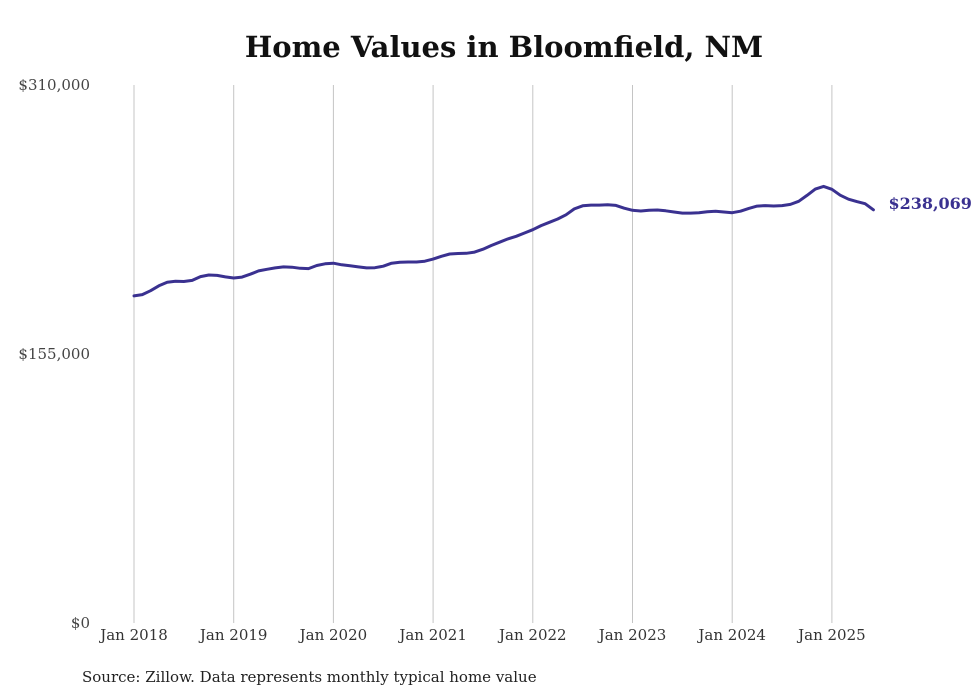  What do you see at coordinates (54, 85) in the screenshot?
I see `y-tick-label: $310,000` at bounding box center [54, 85].